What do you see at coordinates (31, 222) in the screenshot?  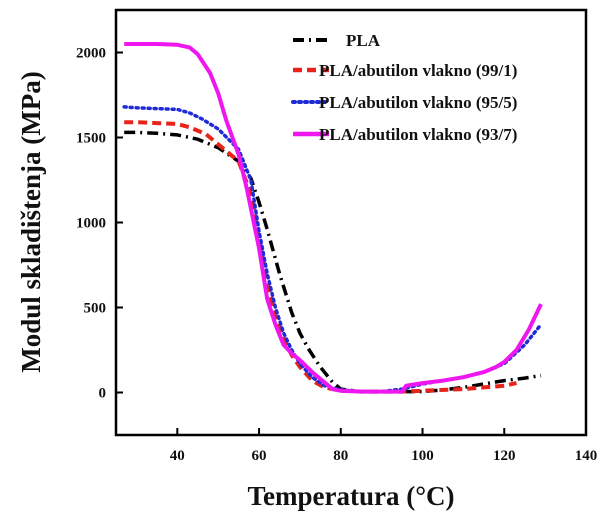 I see `y-axis-title: Modul skladištenja (MPa)` at bounding box center [31, 222].